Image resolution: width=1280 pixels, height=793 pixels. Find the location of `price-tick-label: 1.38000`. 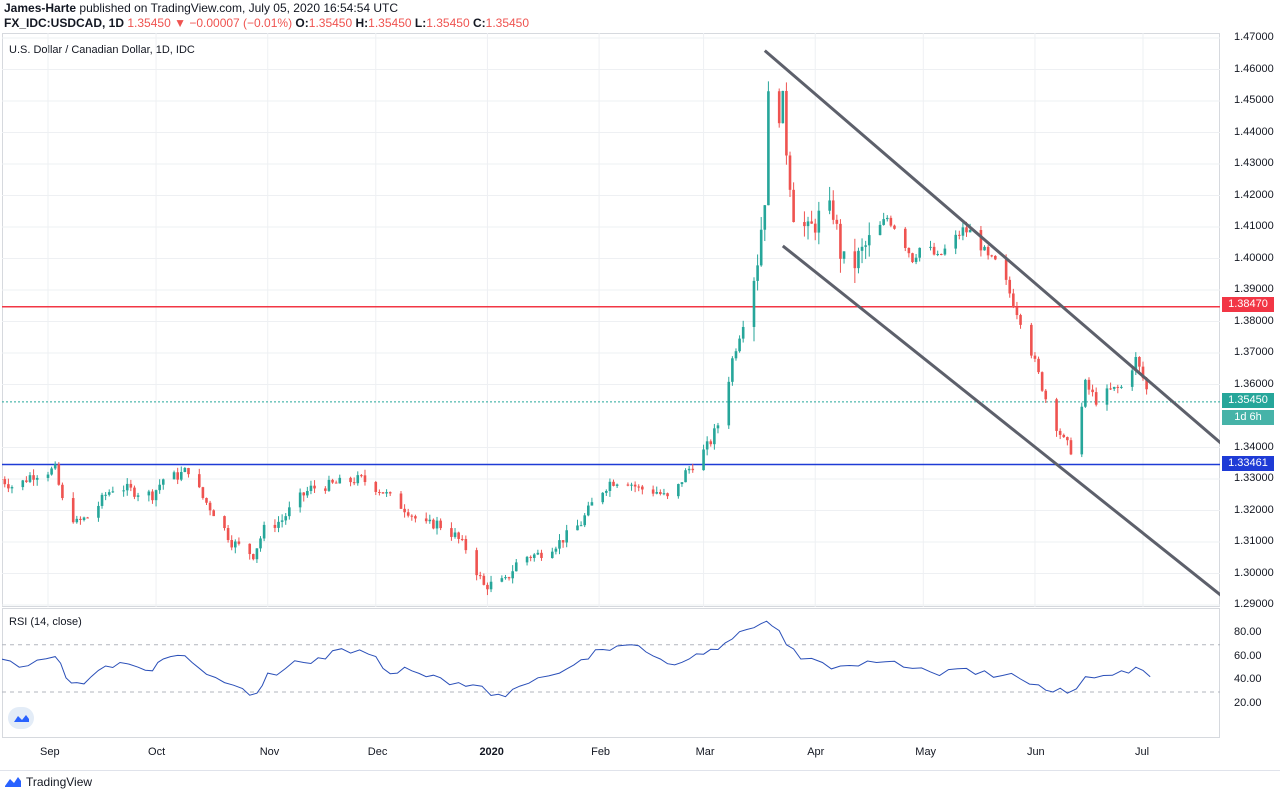

price-tick-label: 1.38000 is located at coordinates (1254, 321).